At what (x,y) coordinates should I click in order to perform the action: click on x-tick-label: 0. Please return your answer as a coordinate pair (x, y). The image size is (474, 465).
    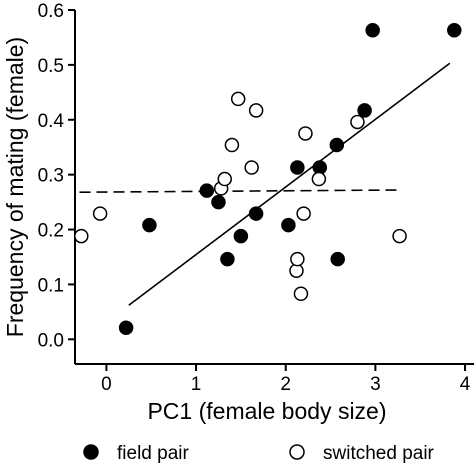
    Looking at the image, I should click on (106, 384).